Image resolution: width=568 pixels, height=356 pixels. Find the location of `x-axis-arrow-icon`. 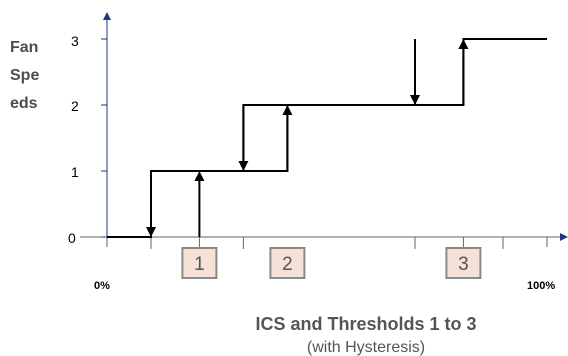

x-axis-arrow-icon is located at coordinates (564, 237).